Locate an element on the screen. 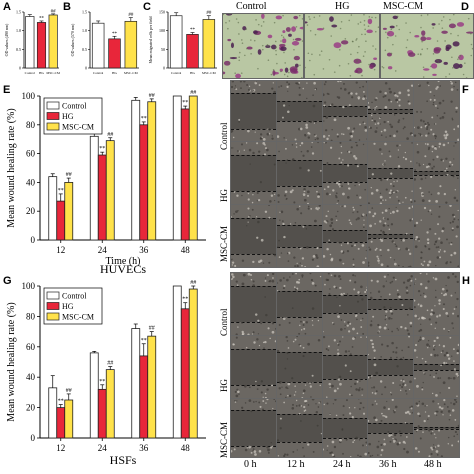 The height and width of the screenshot is (474, 474). panel-letter-f: F is located at coordinates (465, 90).